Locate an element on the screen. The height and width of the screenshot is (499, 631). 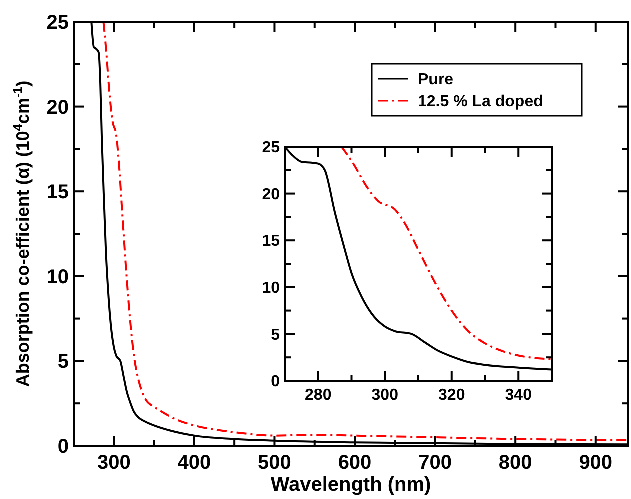
x-tick-label: 900 is located at coordinates (596, 463).